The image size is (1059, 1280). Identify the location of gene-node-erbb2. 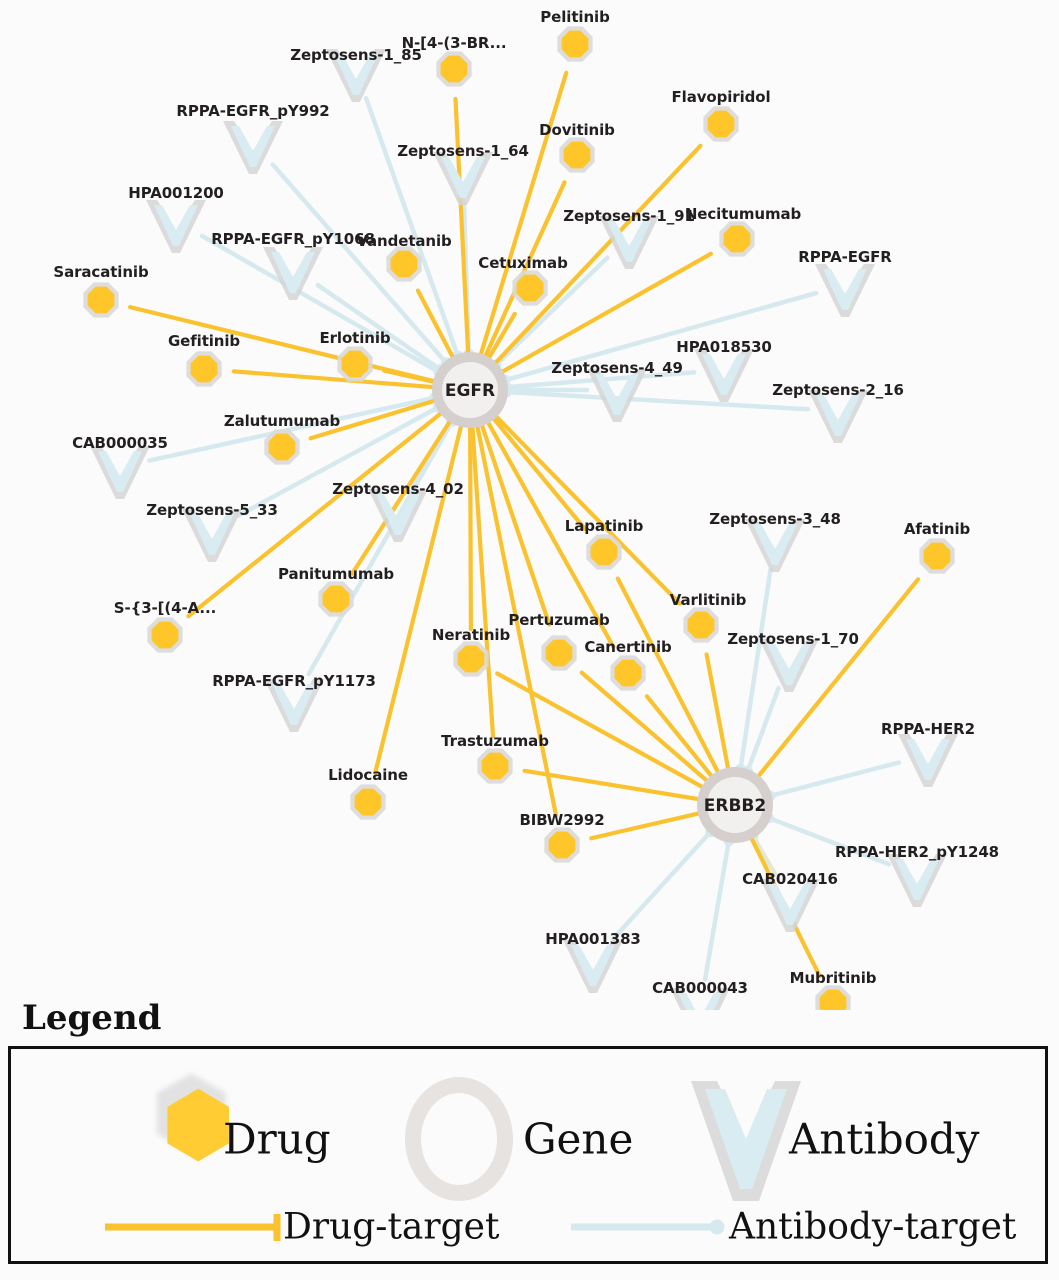
(735, 805).